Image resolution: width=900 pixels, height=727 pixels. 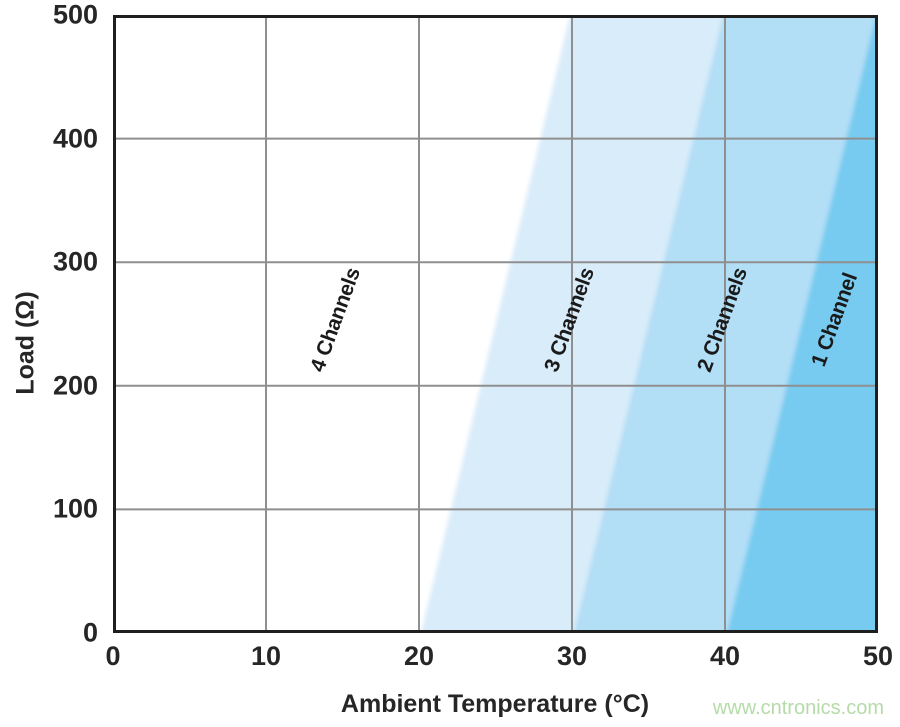 What do you see at coordinates (798, 708) in the screenshot?
I see `watermark-text: www.cntronics.com` at bounding box center [798, 708].